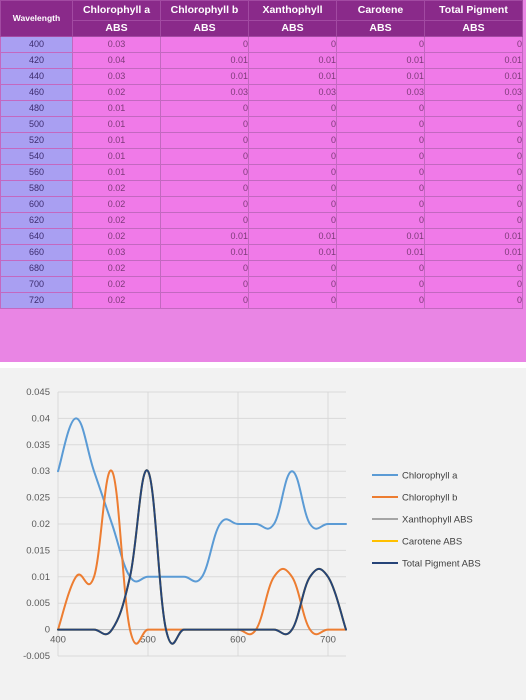 This screenshot has width=526, height=700. What do you see at coordinates (36, 188) in the screenshot?
I see `wavelength-cell: 580` at bounding box center [36, 188].